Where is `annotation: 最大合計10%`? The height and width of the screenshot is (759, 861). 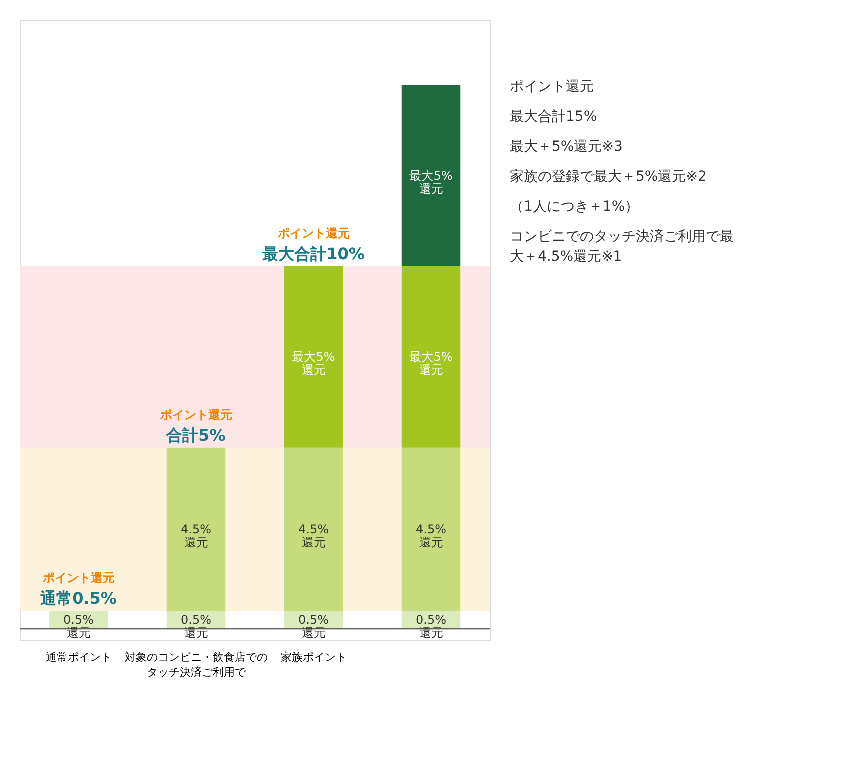 annotation: 最大合計10% is located at coordinates (313, 254).